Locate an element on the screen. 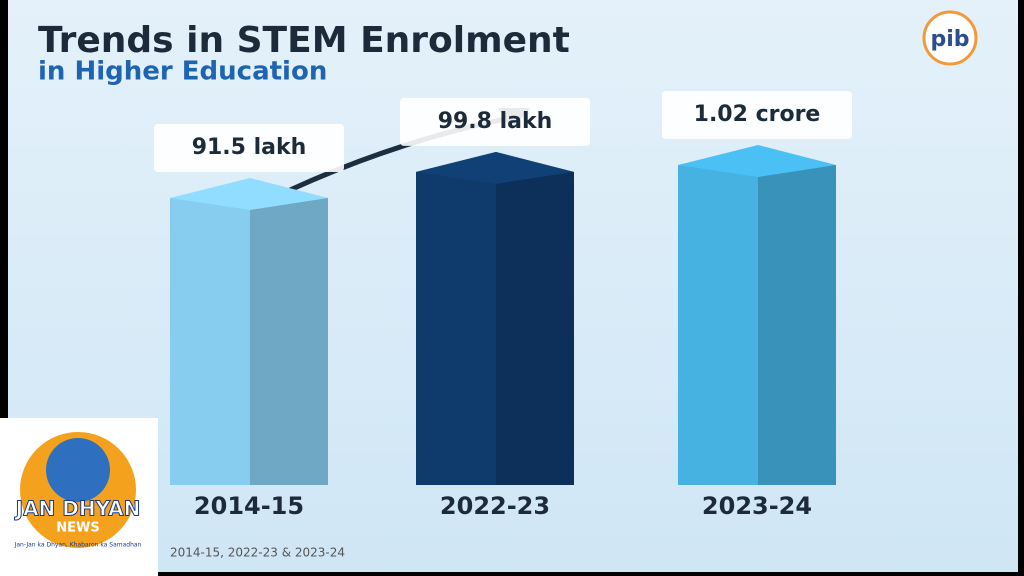 The width and height of the screenshot is (1024, 576). x-tick-label: 2023-24 is located at coordinates (757, 506).